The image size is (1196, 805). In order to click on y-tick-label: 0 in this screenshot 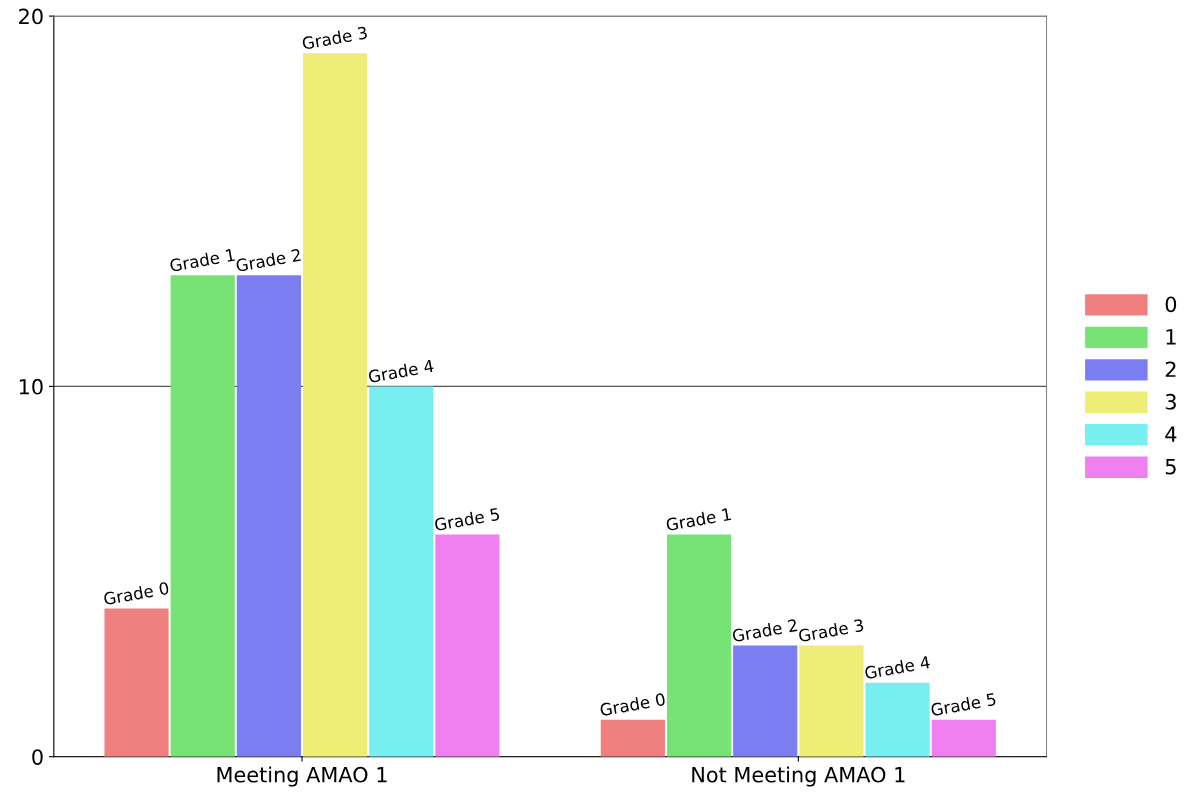, I will do `click(37, 757)`.